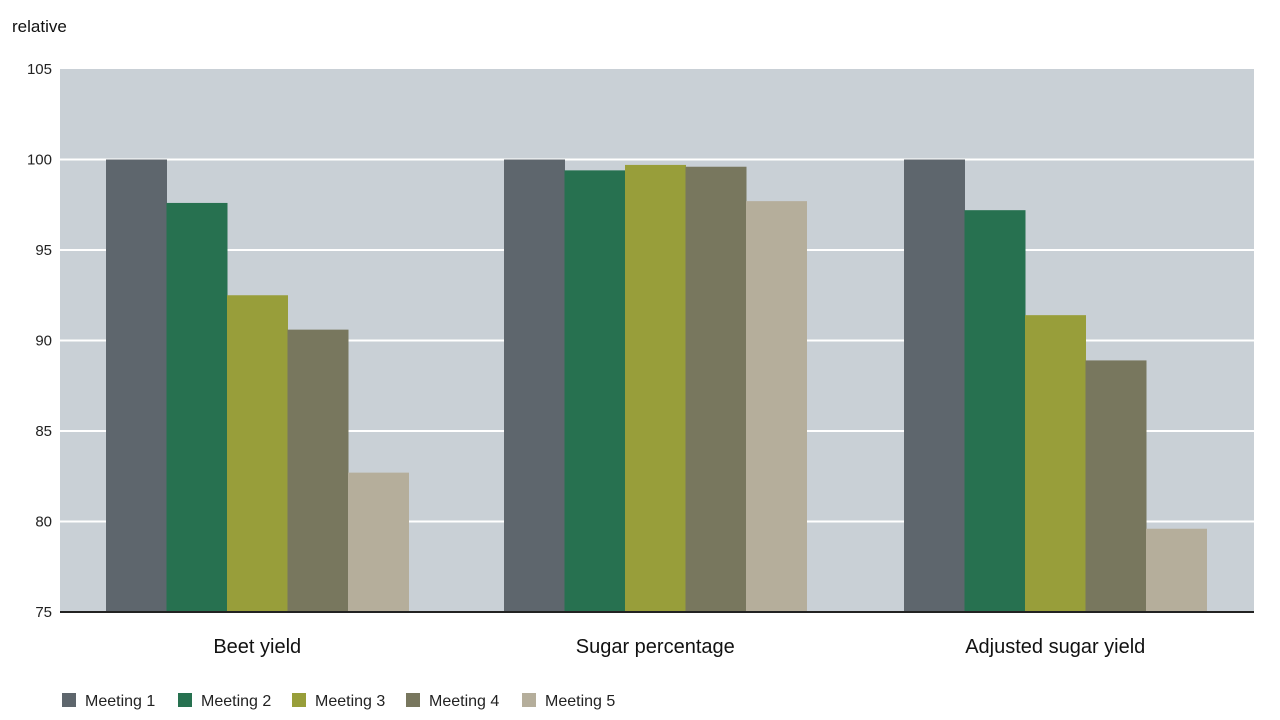 The width and height of the screenshot is (1280, 720). What do you see at coordinates (257, 647) in the screenshot?
I see `category-label: Beet yield` at bounding box center [257, 647].